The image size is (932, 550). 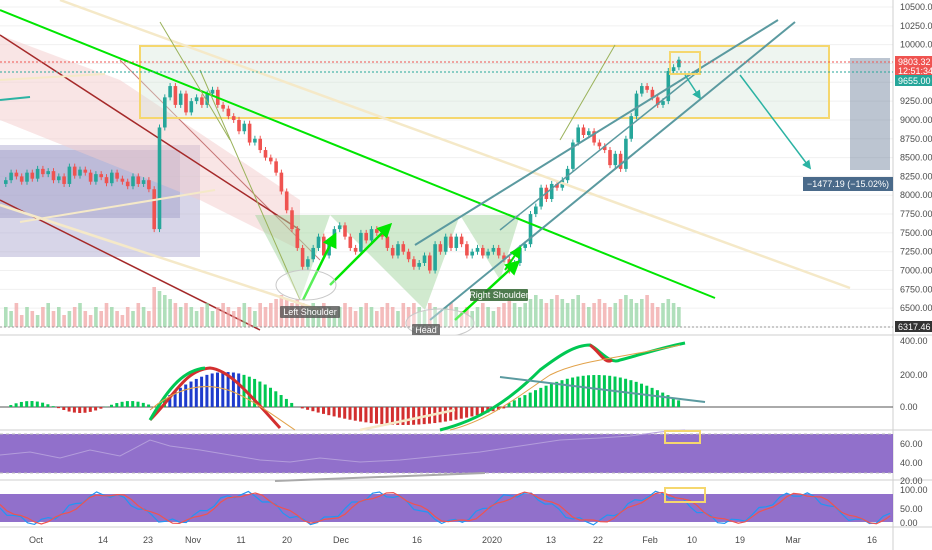 I want to click on wedge-inner-line, so click(x=600, y=150).